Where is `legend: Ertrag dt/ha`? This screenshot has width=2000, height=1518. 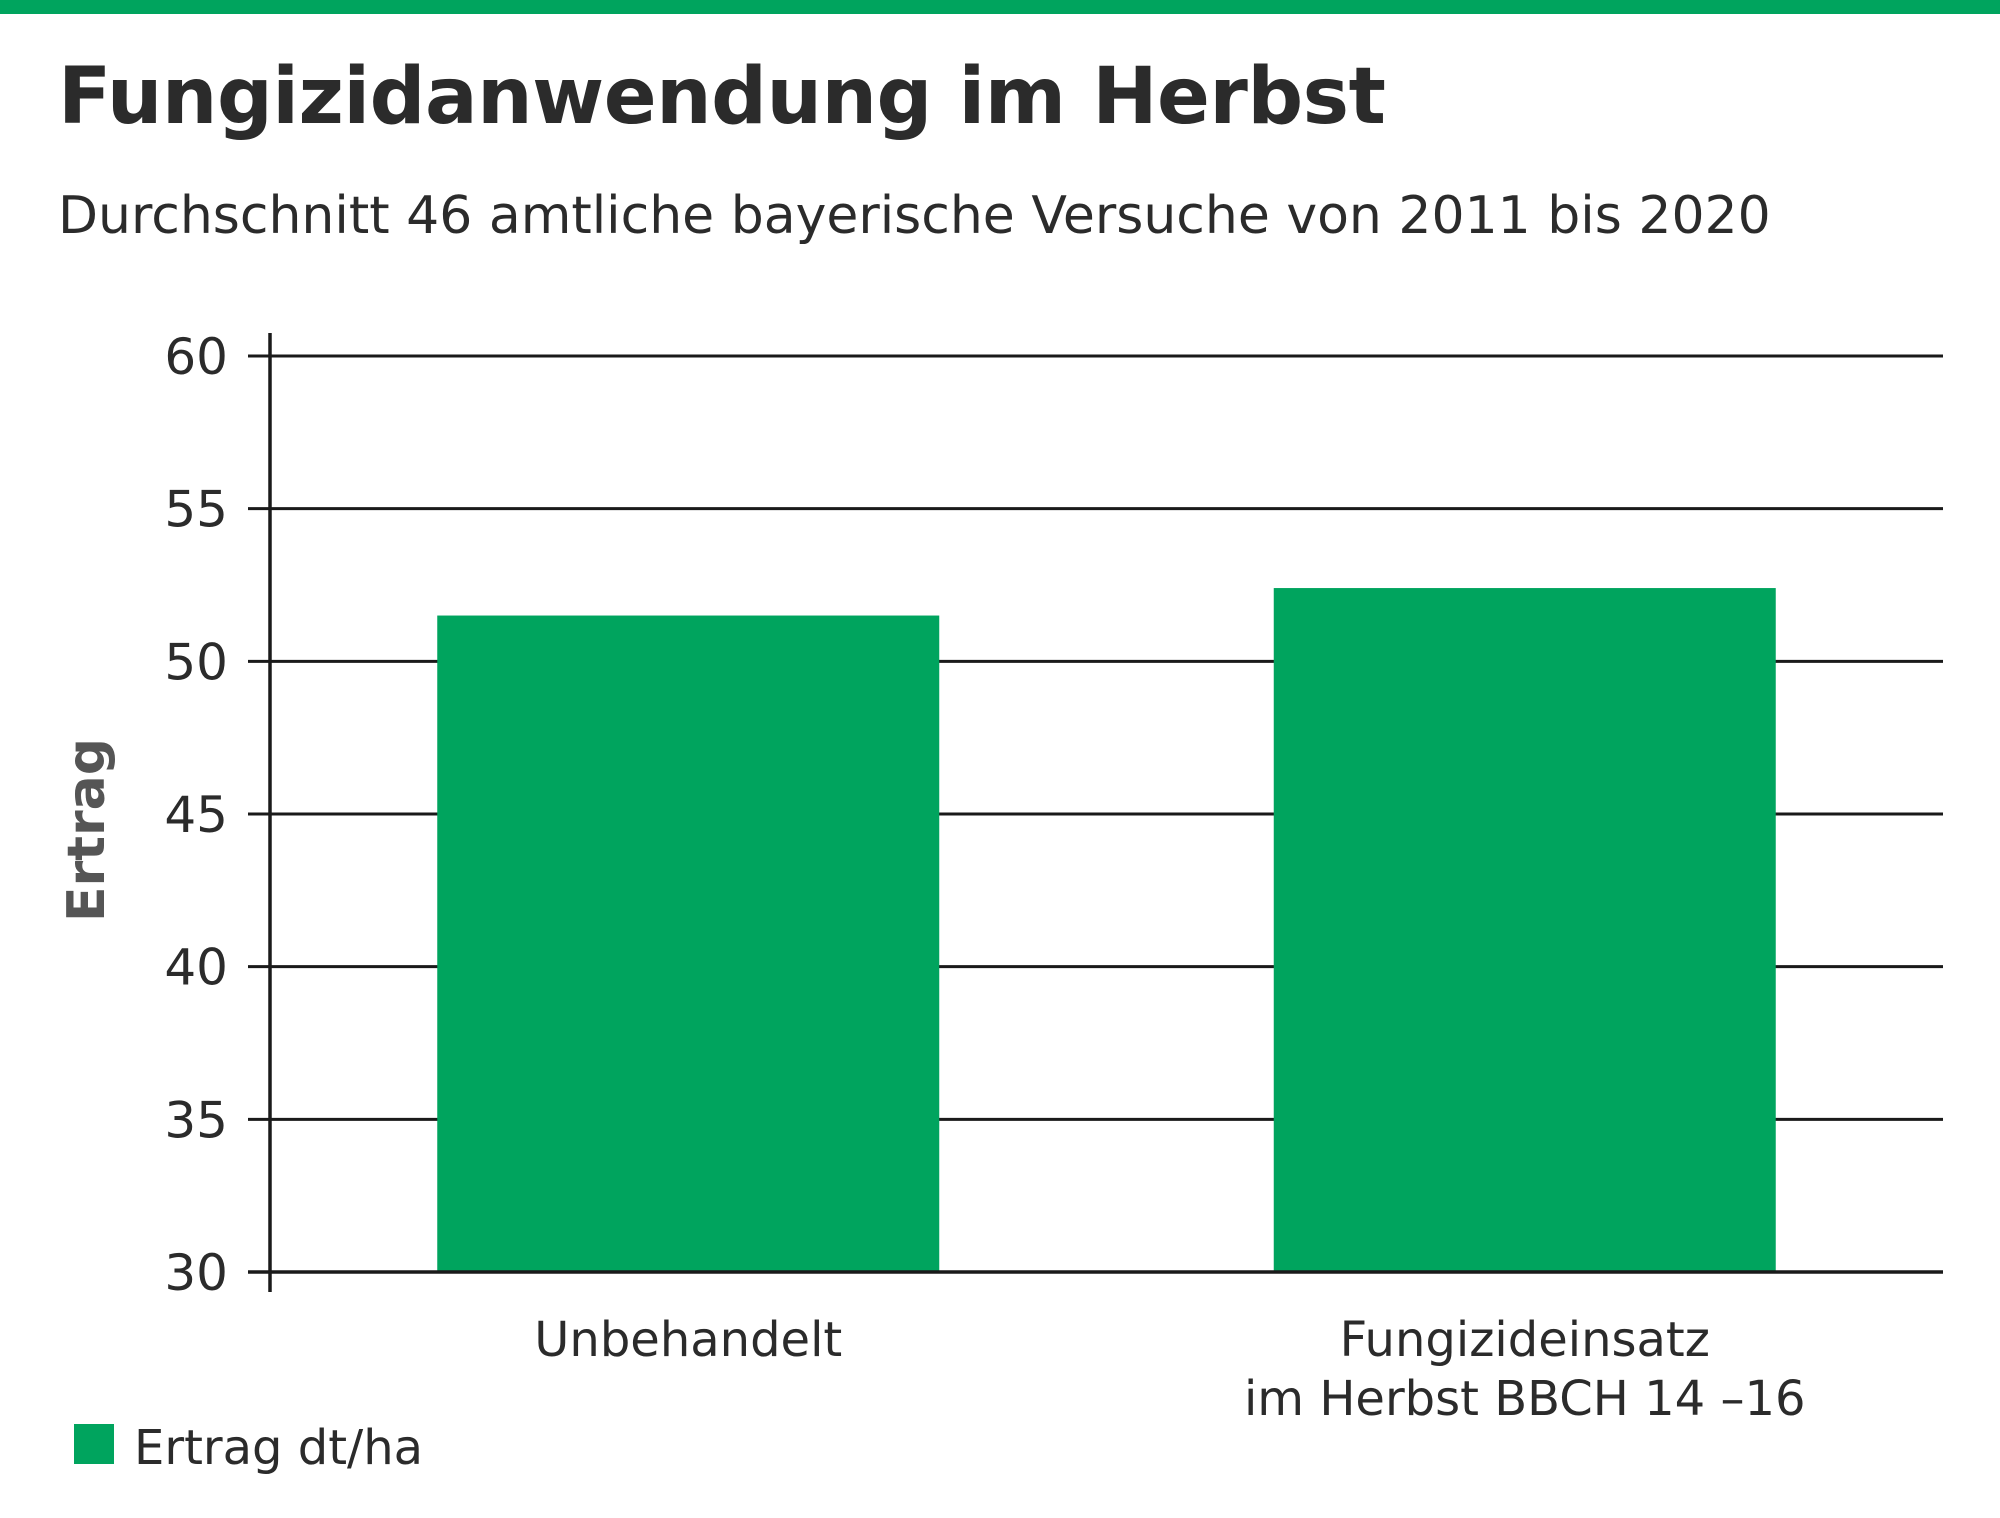
legend: Ertrag dt/ha is located at coordinates (248, 1448).